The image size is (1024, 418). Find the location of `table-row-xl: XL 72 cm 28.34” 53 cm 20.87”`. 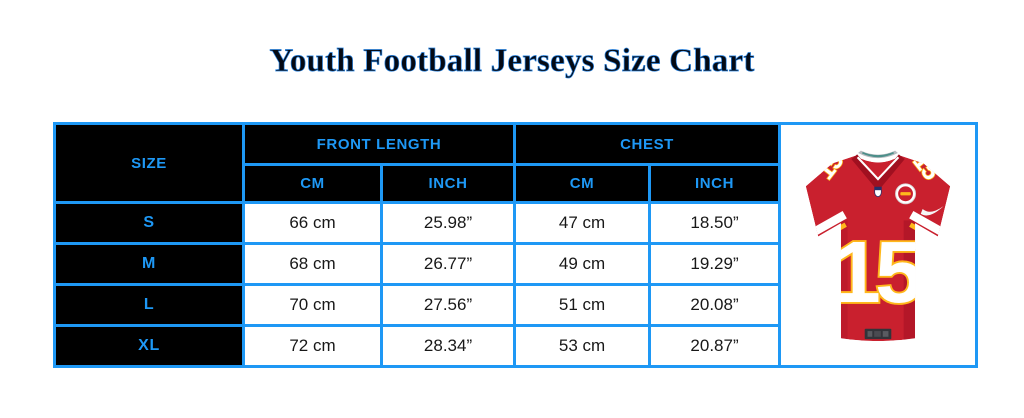

table-row-xl: XL 72 cm 28.34” 53 cm 20.87” is located at coordinates (515, 346).